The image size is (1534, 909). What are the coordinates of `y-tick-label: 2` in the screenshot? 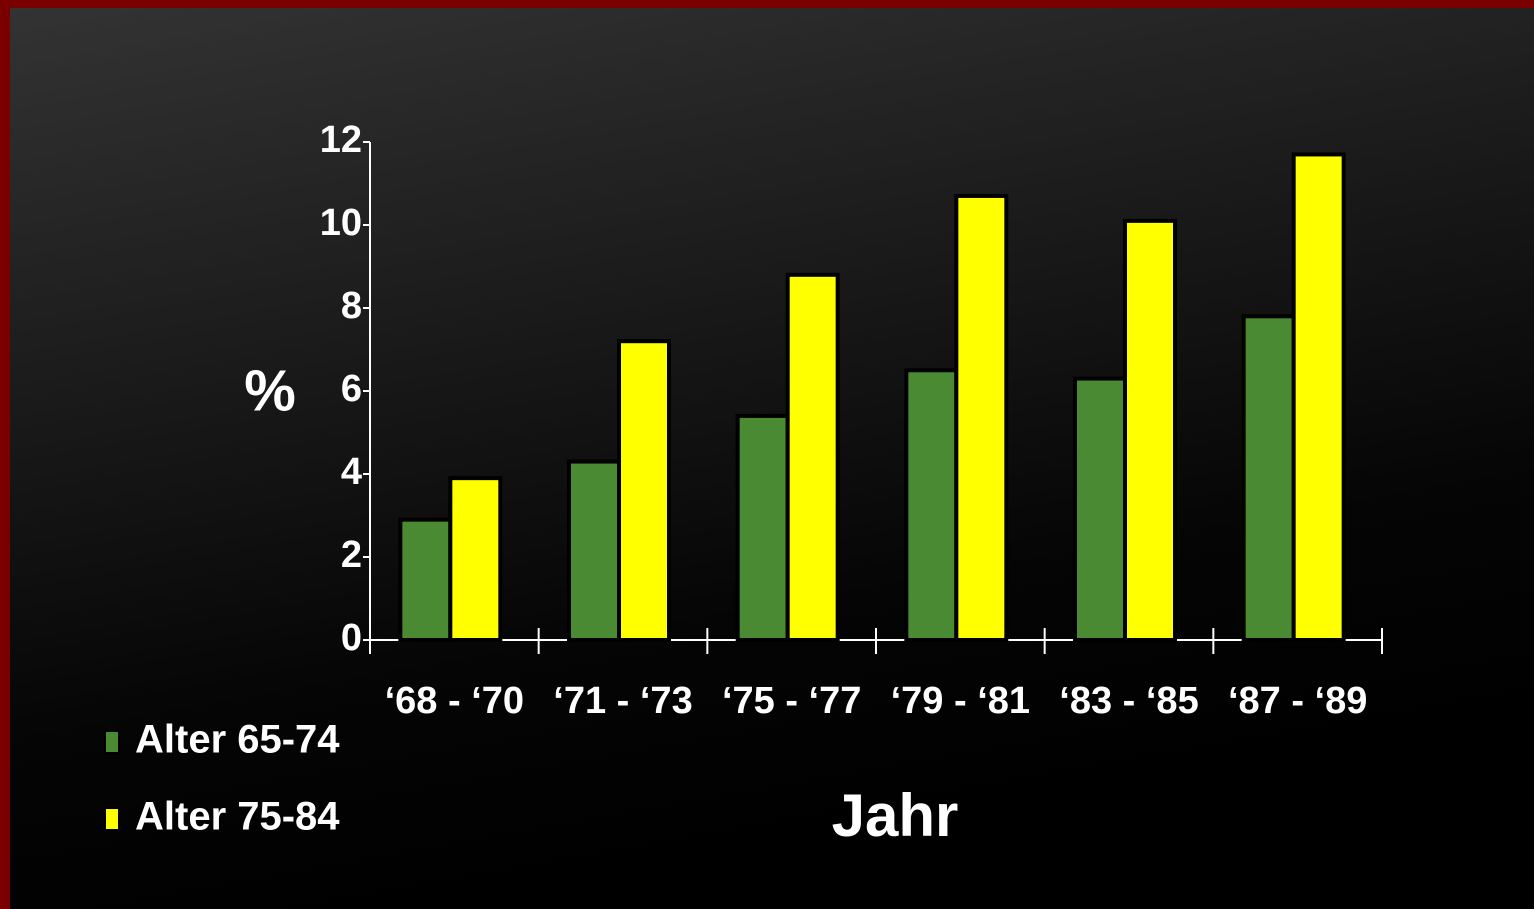 It's located at (351, 555).